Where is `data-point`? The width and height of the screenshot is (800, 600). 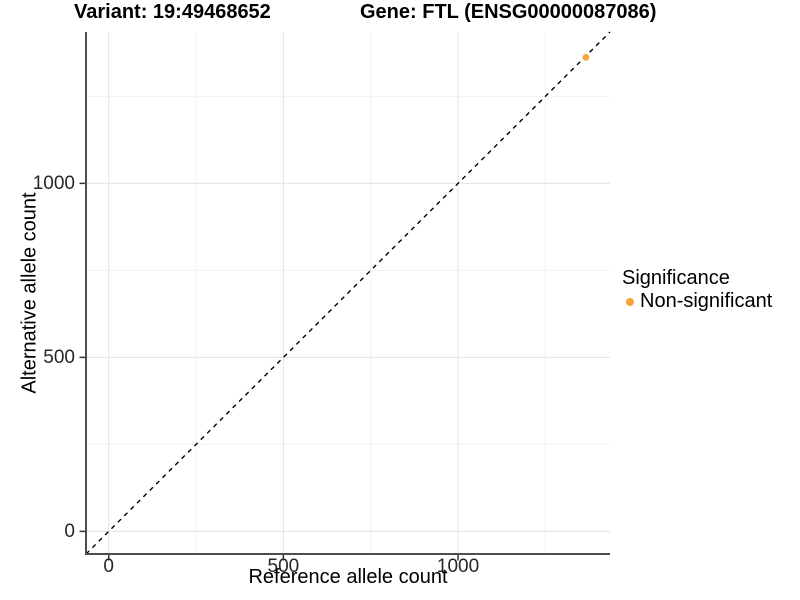
data-point is located at coordinates (586, 57).